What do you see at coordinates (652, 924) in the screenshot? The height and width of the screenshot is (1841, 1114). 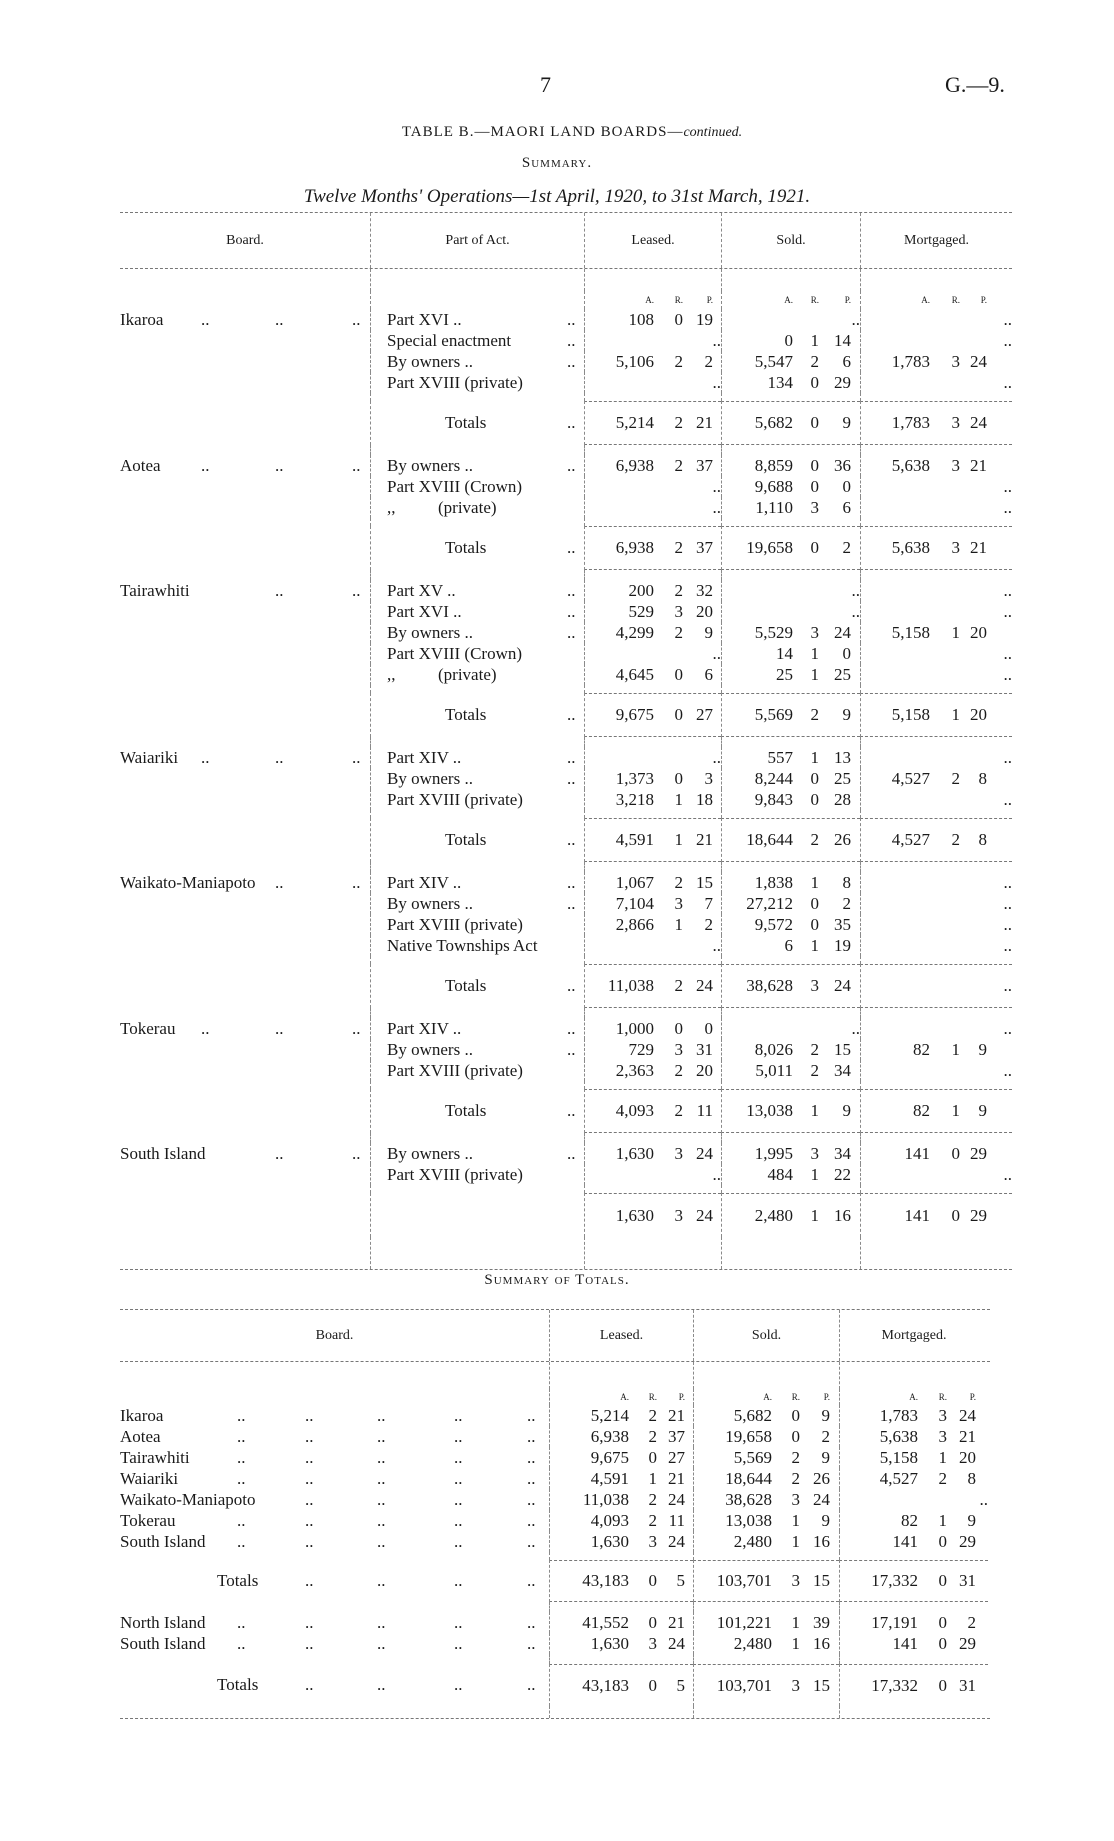 I see `leased-value-cell: 2,866 1 2` at bounding box center [652, 924].